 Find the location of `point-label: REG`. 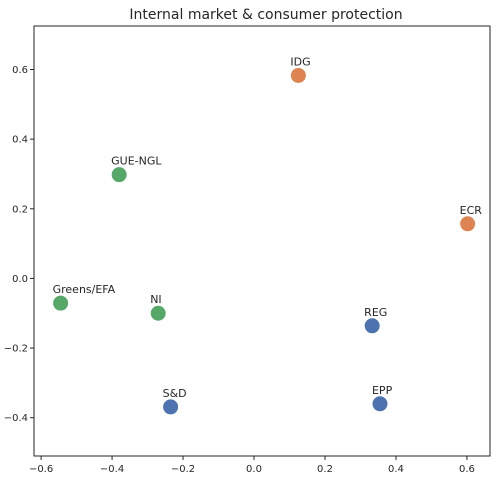

point-label: REG is located at coordinates (375, 312).